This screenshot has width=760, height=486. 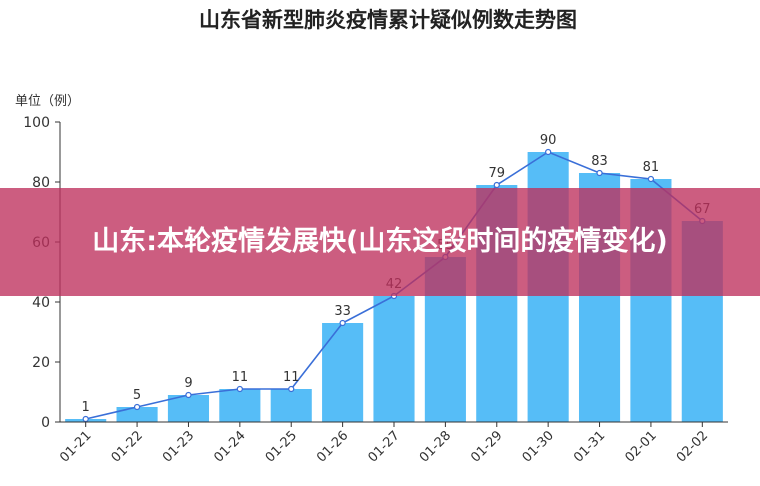 What do you see at coordinates (435, 446) in the screenshot?
I see `x-tick-label: 01-28` at bounding box center [435, 446].